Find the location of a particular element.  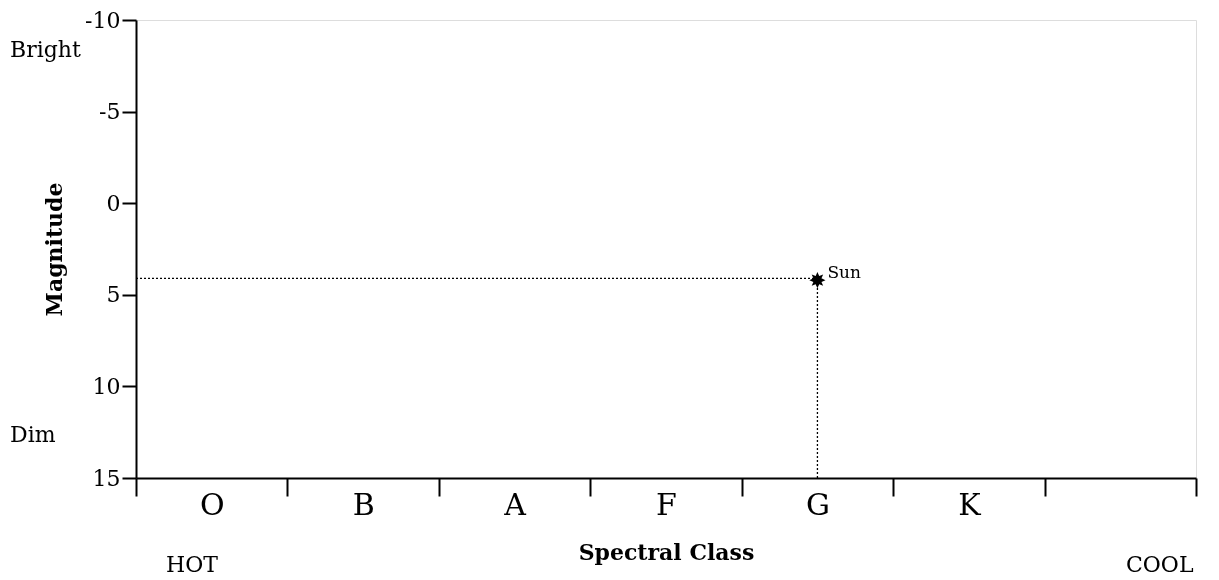

x-tick-label: A is located at coordinates (515, 504).